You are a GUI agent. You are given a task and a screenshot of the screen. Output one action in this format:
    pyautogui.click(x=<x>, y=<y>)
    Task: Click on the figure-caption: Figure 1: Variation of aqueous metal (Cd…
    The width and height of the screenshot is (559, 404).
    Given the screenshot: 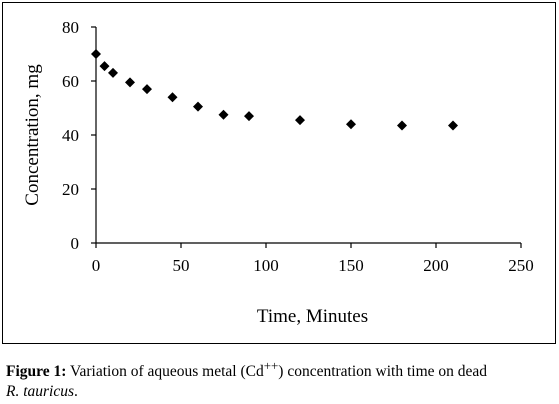 What is the action you would take?
    pyautogui.click(x=281, y=379)
    